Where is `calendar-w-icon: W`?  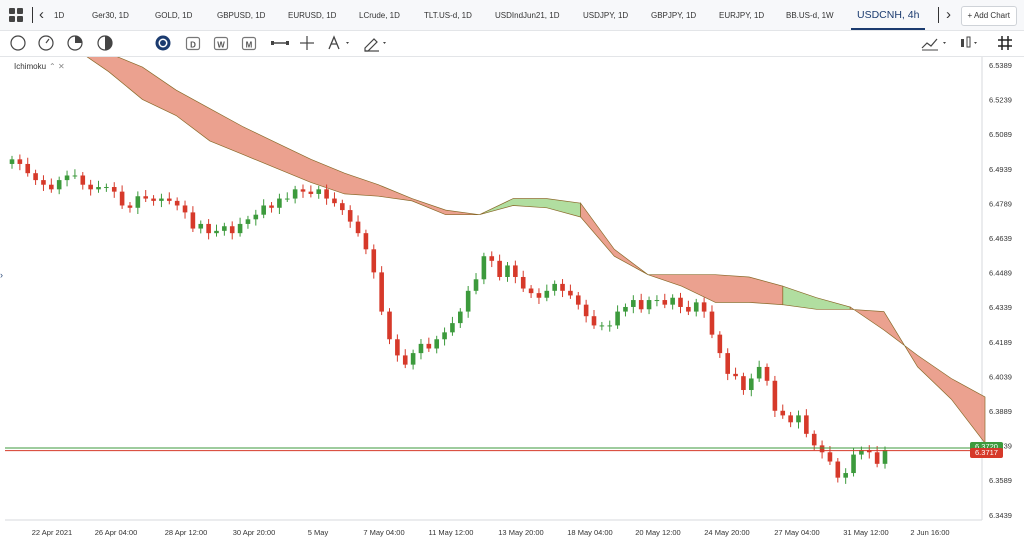
calendar-w-icon: W is located at coordinates (221, 43).